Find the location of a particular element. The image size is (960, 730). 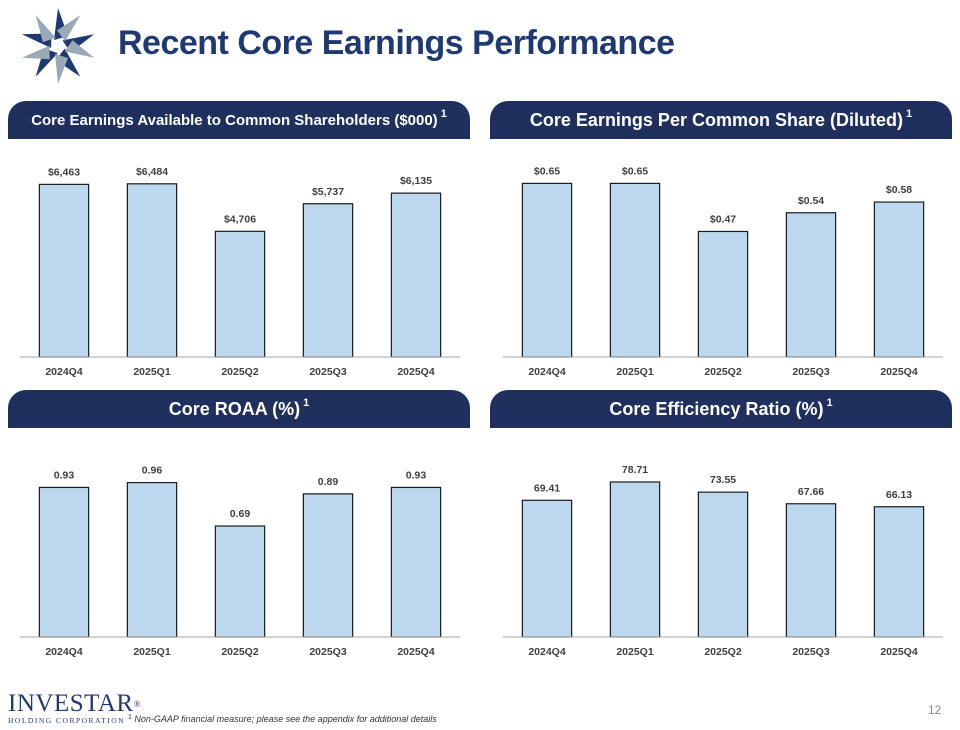

panel-header-core-earnings-sup: 1 is located at coordinates (443, 114).